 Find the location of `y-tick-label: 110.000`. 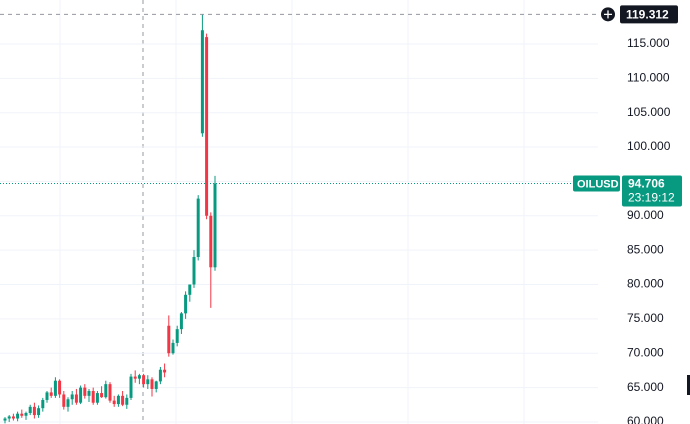

y-tick-label: 110.000 is located at coordinates (648, 78).